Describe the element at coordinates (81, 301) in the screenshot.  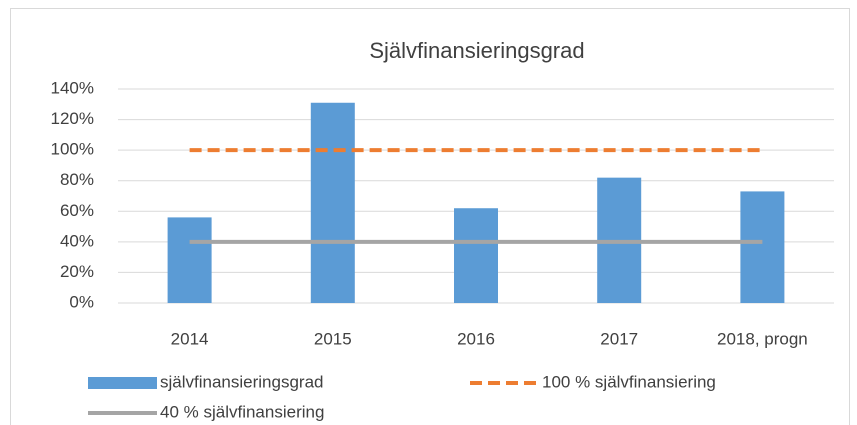
I see `y-tick-label: 0%` at that location.